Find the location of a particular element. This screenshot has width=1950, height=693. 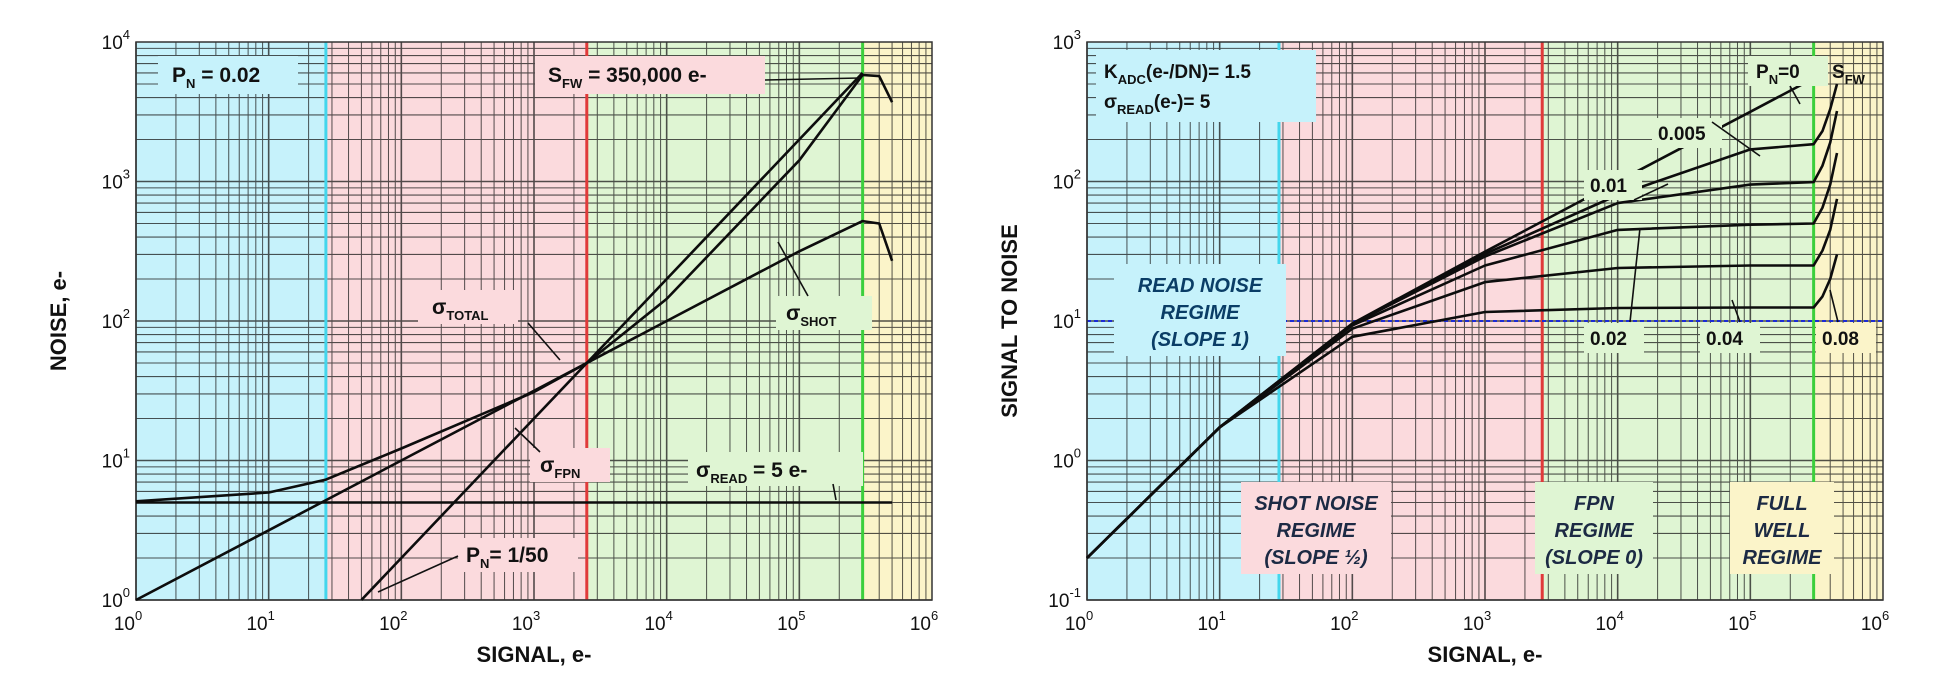

y-tick-label: 10⁻¹ is located at coordinates (1064, 598).